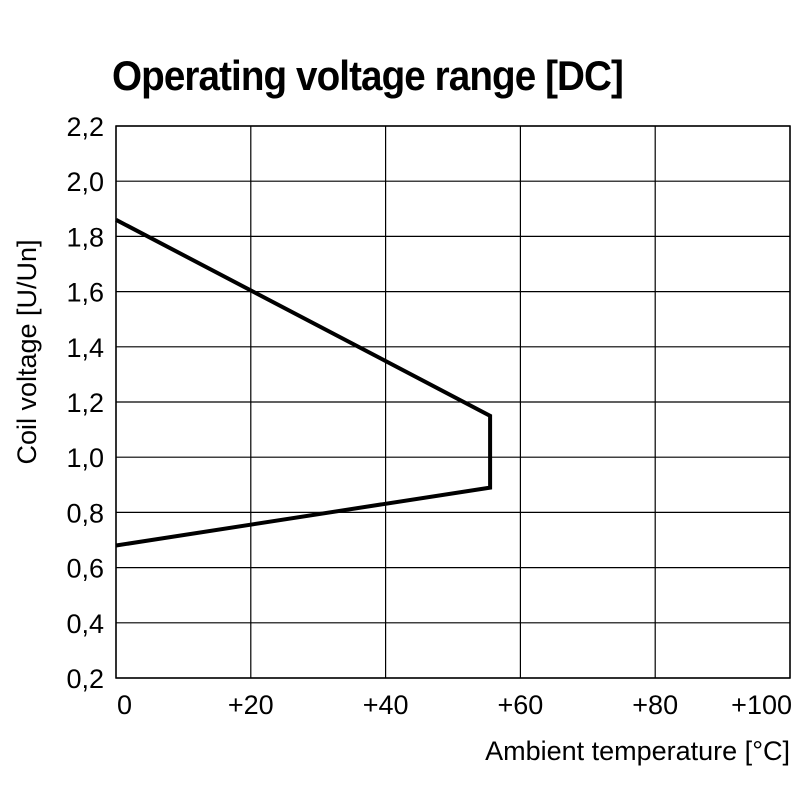 The image size is (800, 800). Describe the element at coordinates (85, 127) in the screenshot. I see `y-tick-label: 2,2` at that location.